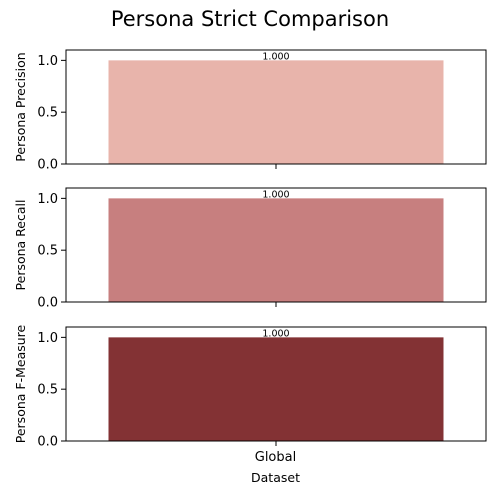 This screenshot has height=500, width=500. Describe the element at coordinates (275, 477) in the screenshot. I see `x-axis-label: Dataset` at that location.